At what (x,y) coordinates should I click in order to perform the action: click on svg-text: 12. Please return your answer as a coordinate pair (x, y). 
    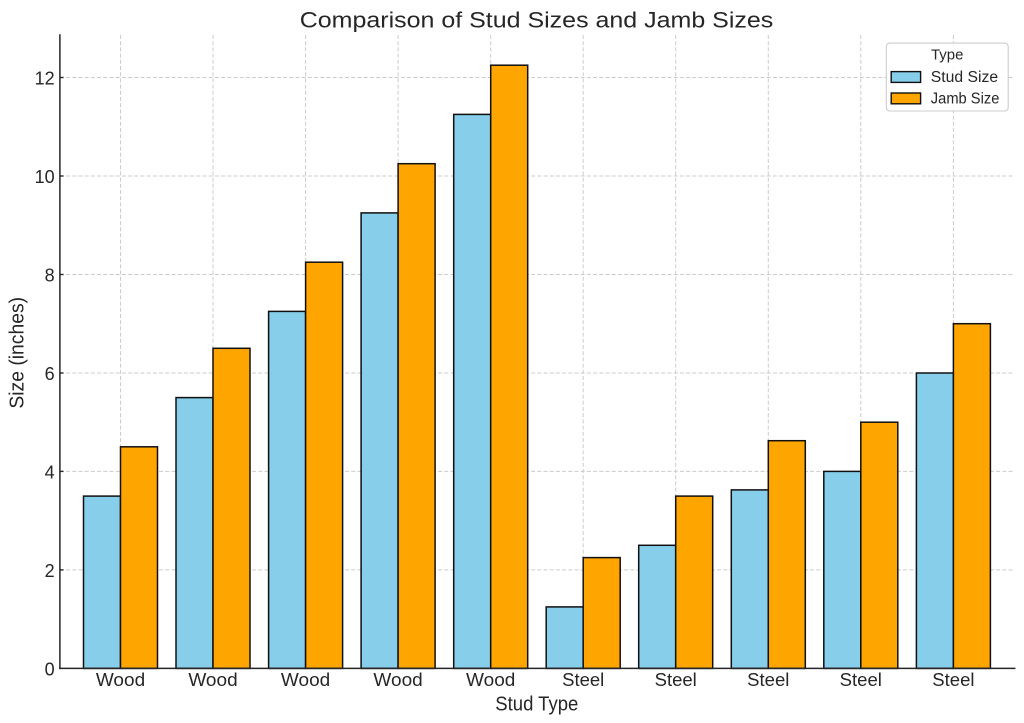
    Looking at the image, I should click on (45, 79).